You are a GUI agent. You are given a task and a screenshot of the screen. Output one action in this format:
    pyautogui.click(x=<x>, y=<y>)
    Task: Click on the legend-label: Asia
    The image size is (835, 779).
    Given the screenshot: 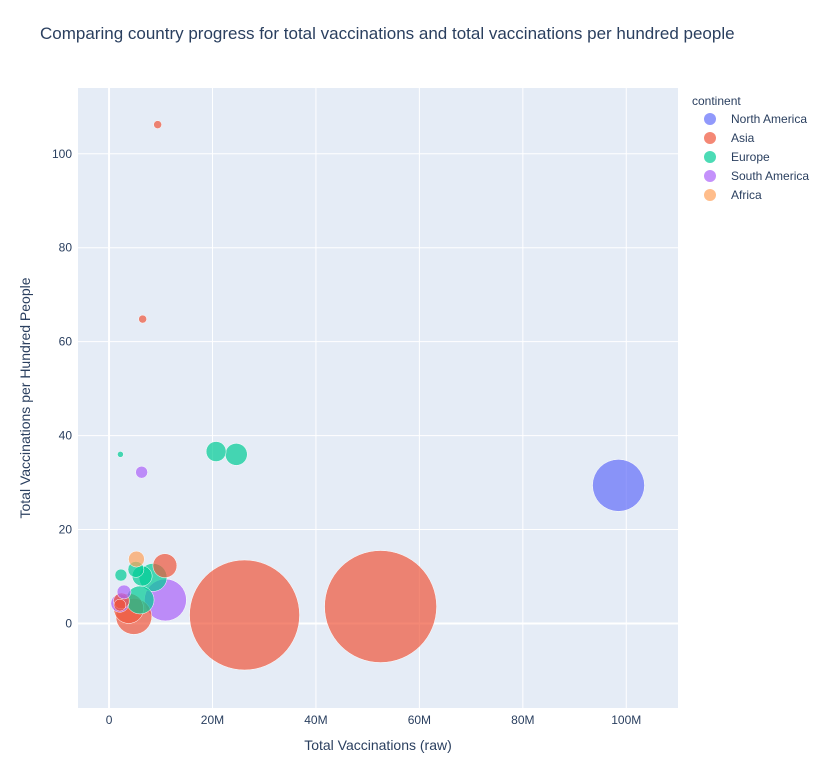 What is the action you would take?
    pyautogui.click(x=743, y=138)
    